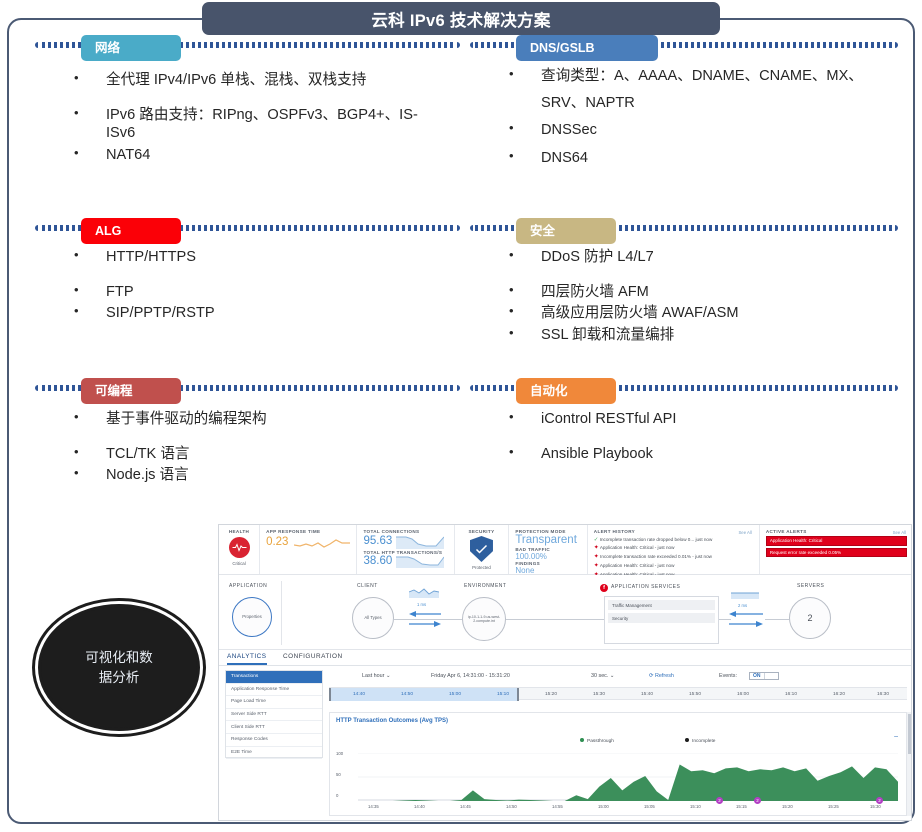 This screenshot has height=832, width=922. What do you see at coordinates (131, 48) in the screenshot?
I see `feature-box-header-network: 网络` at bounding box center [131, 48].